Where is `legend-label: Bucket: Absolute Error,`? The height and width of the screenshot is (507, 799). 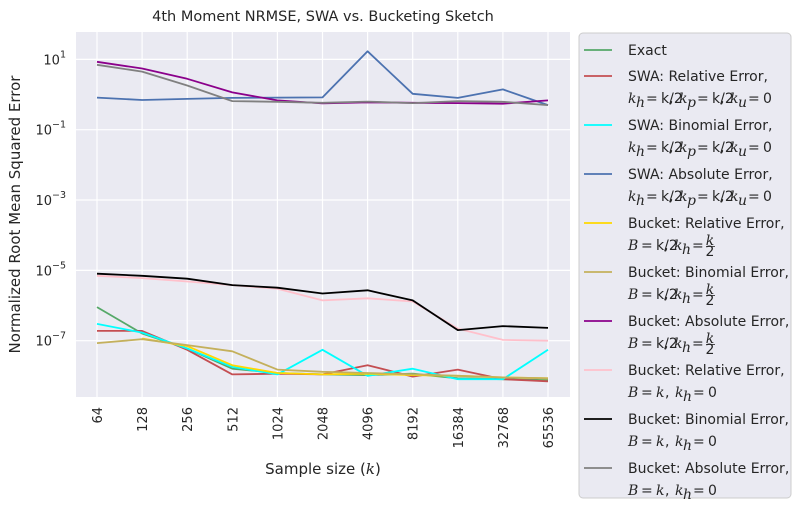
legend-label: Bucket: Absolute Error, is located at coordinates (708, 322).